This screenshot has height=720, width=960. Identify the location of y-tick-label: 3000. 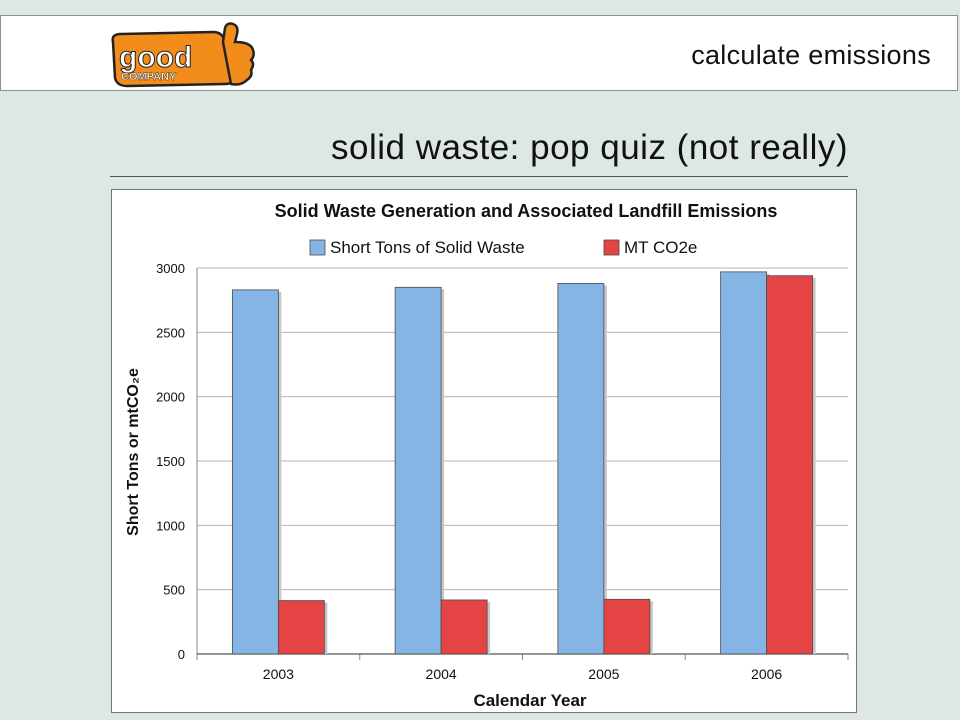
(170, 268).